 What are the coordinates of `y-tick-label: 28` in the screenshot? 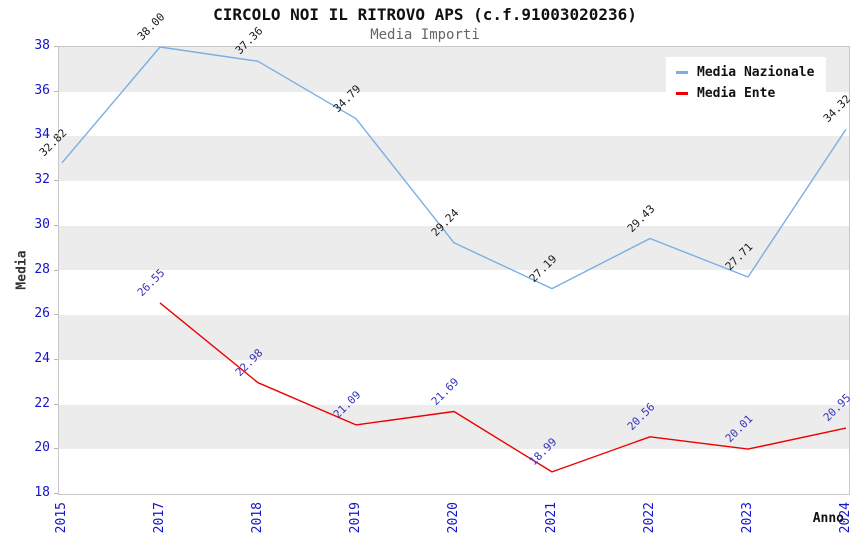 It's located at (42, 269).